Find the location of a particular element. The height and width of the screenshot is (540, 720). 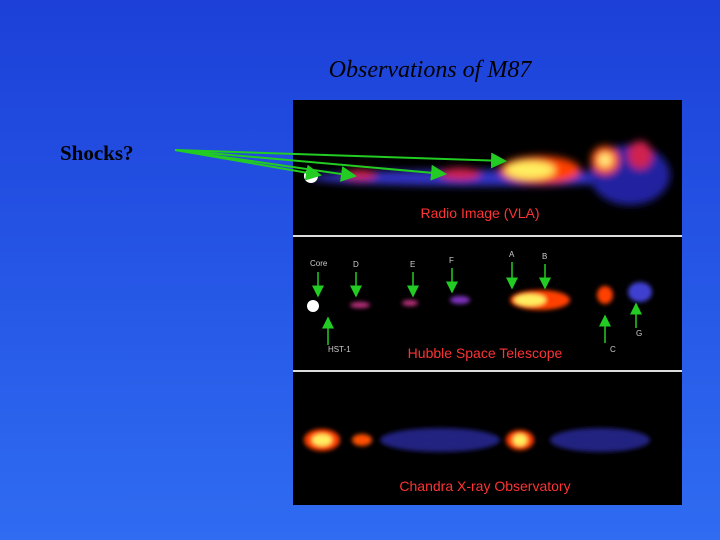

shock-arrows is located at coordinates (340, 165).